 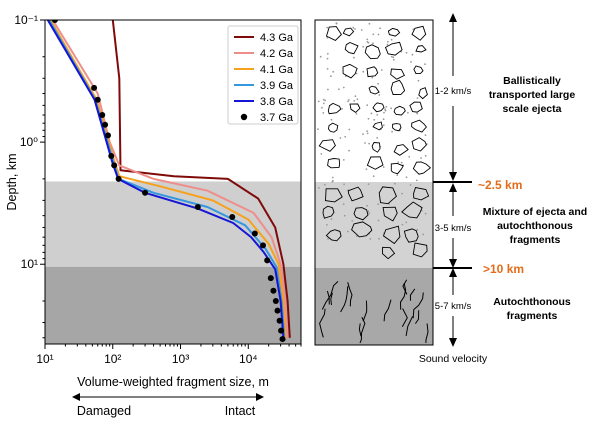 I want to click on damage-arrow, so click(x=168, y=397).